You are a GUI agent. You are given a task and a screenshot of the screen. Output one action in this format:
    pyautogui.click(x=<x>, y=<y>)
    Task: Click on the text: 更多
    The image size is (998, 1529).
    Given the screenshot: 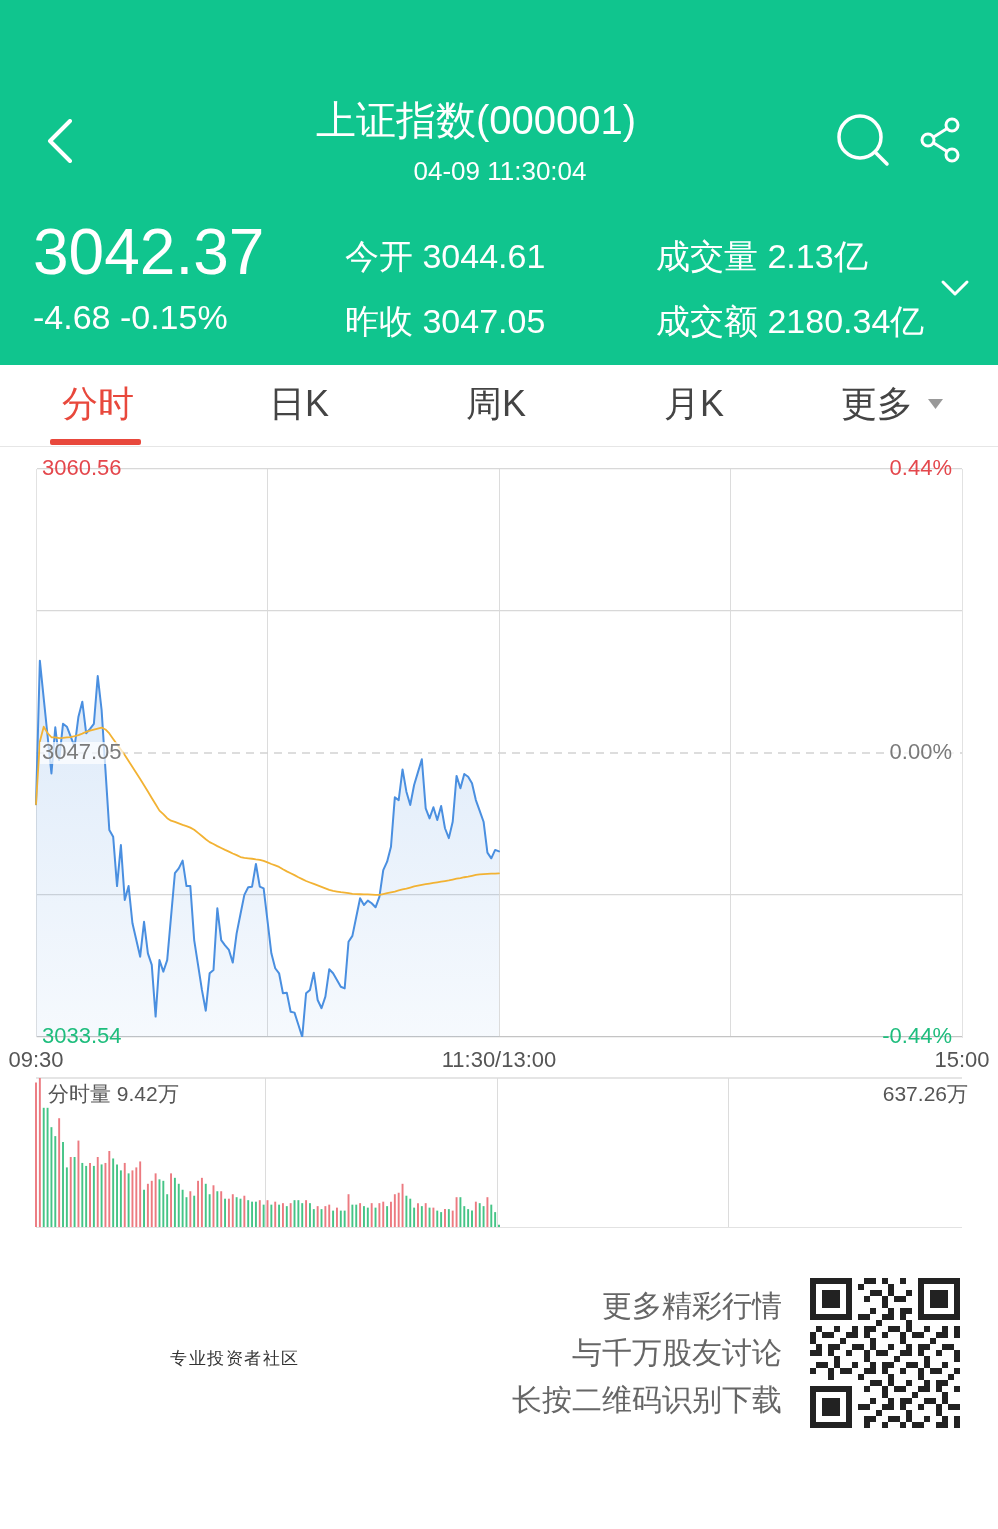 What is the action you would take?
    pyautogui.click(x=877, y=403)
    